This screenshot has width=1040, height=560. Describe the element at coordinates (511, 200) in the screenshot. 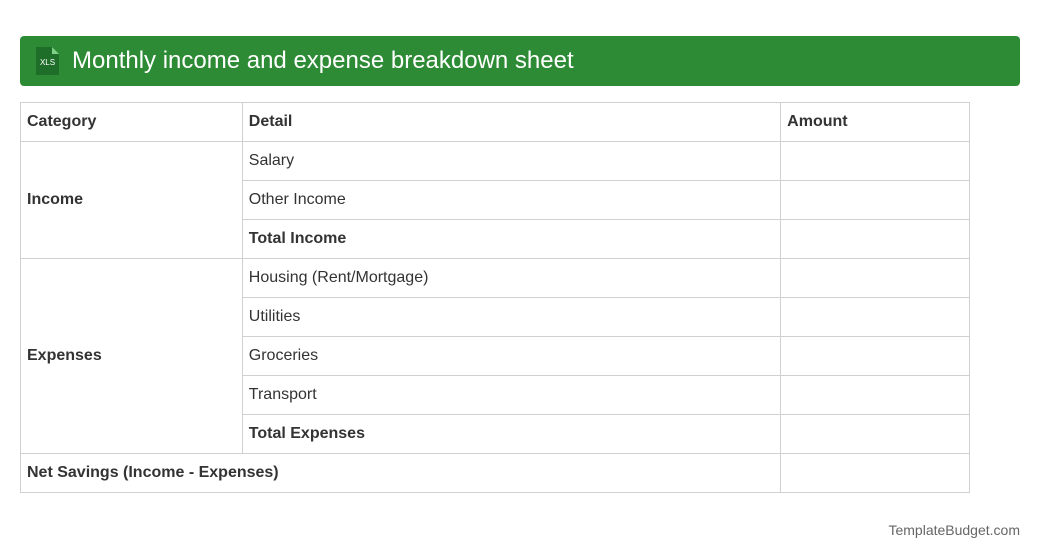

I see `detail-cell: Other Income` at that location.